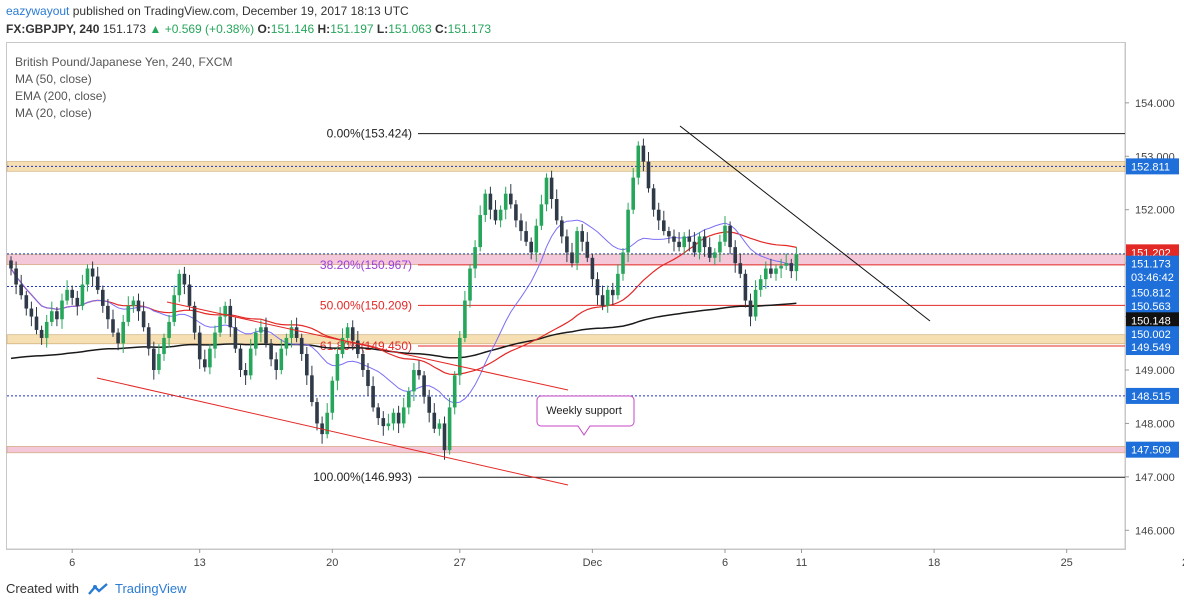 The image size is (1184, 607). I want to click on open-value: 151.146, so click(292, 29).